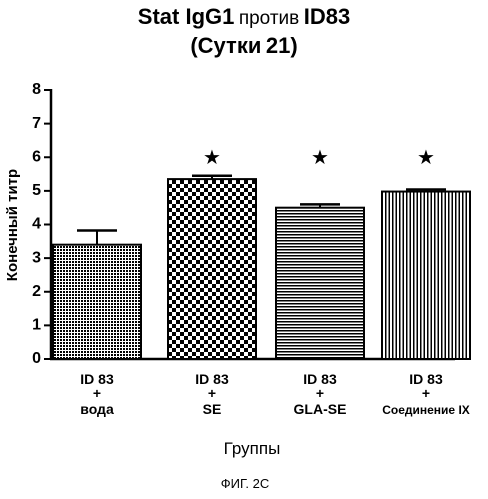 This screenshot has width=488, height=499. Describe the element at coordinates (36, 190) in the screenshot. I see `y-tick-label: 5` at that location.